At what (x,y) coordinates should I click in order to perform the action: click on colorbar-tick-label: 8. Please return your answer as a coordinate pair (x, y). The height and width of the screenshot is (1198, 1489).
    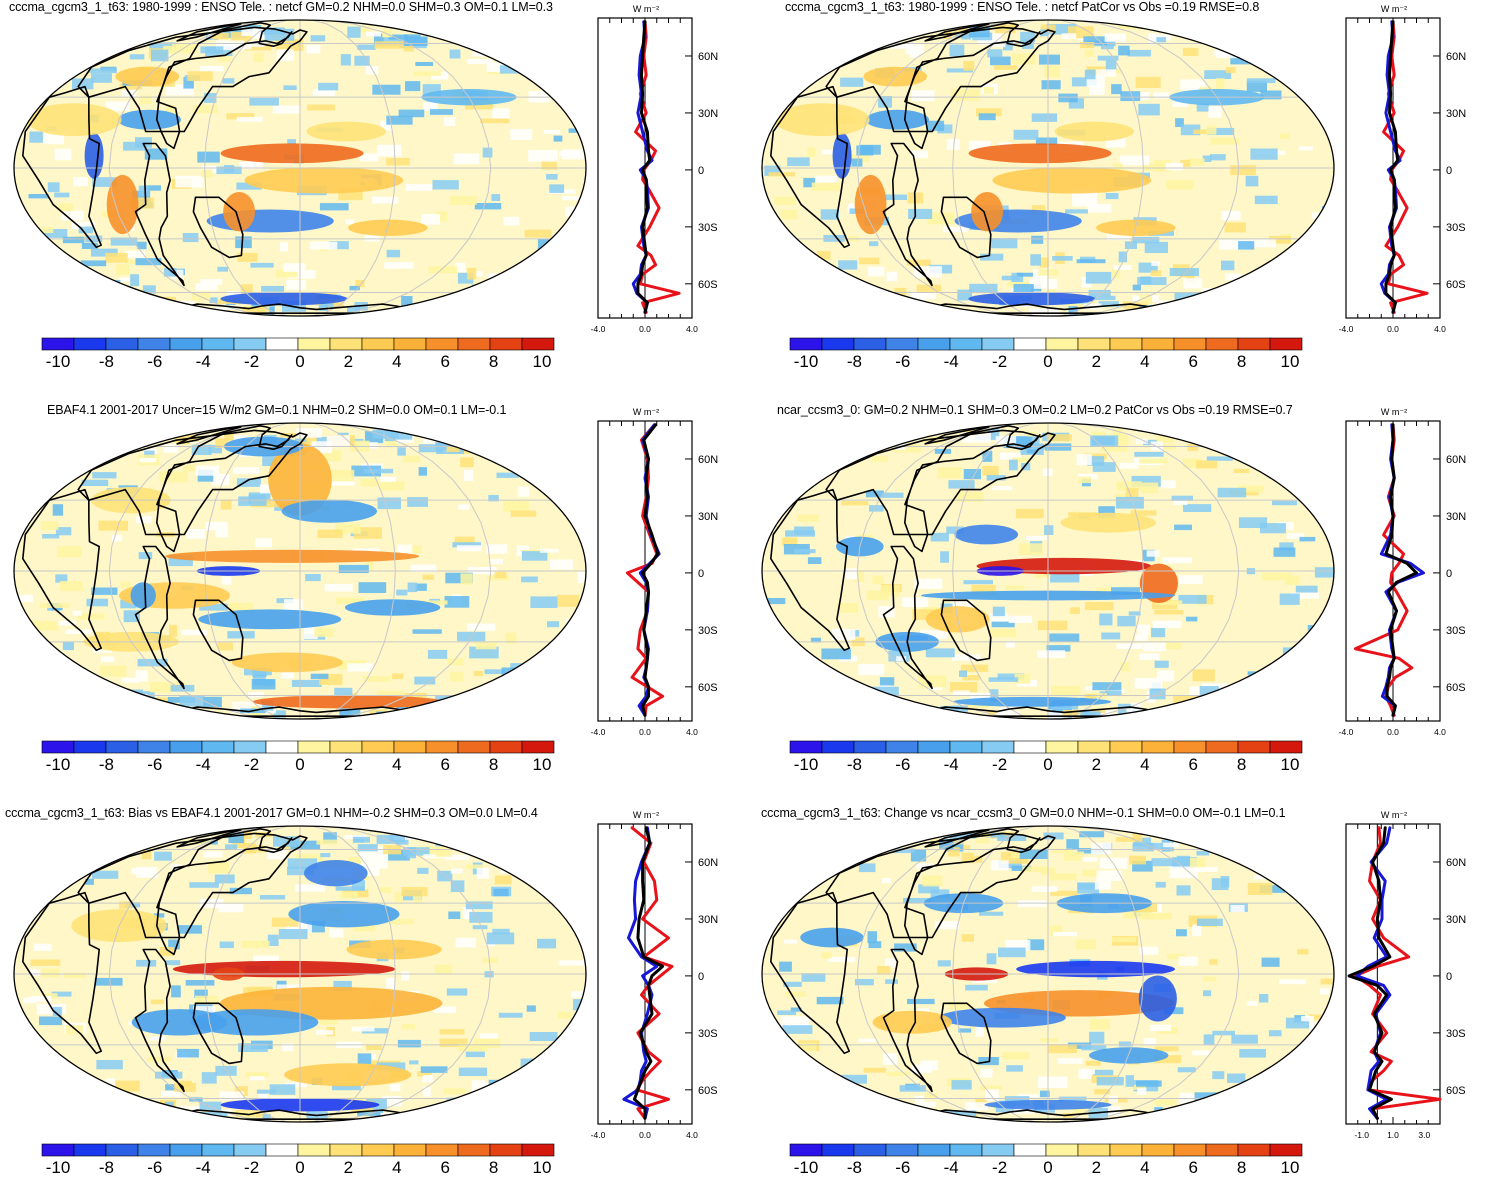
    Looking at the image, I should click on (1241, 764).